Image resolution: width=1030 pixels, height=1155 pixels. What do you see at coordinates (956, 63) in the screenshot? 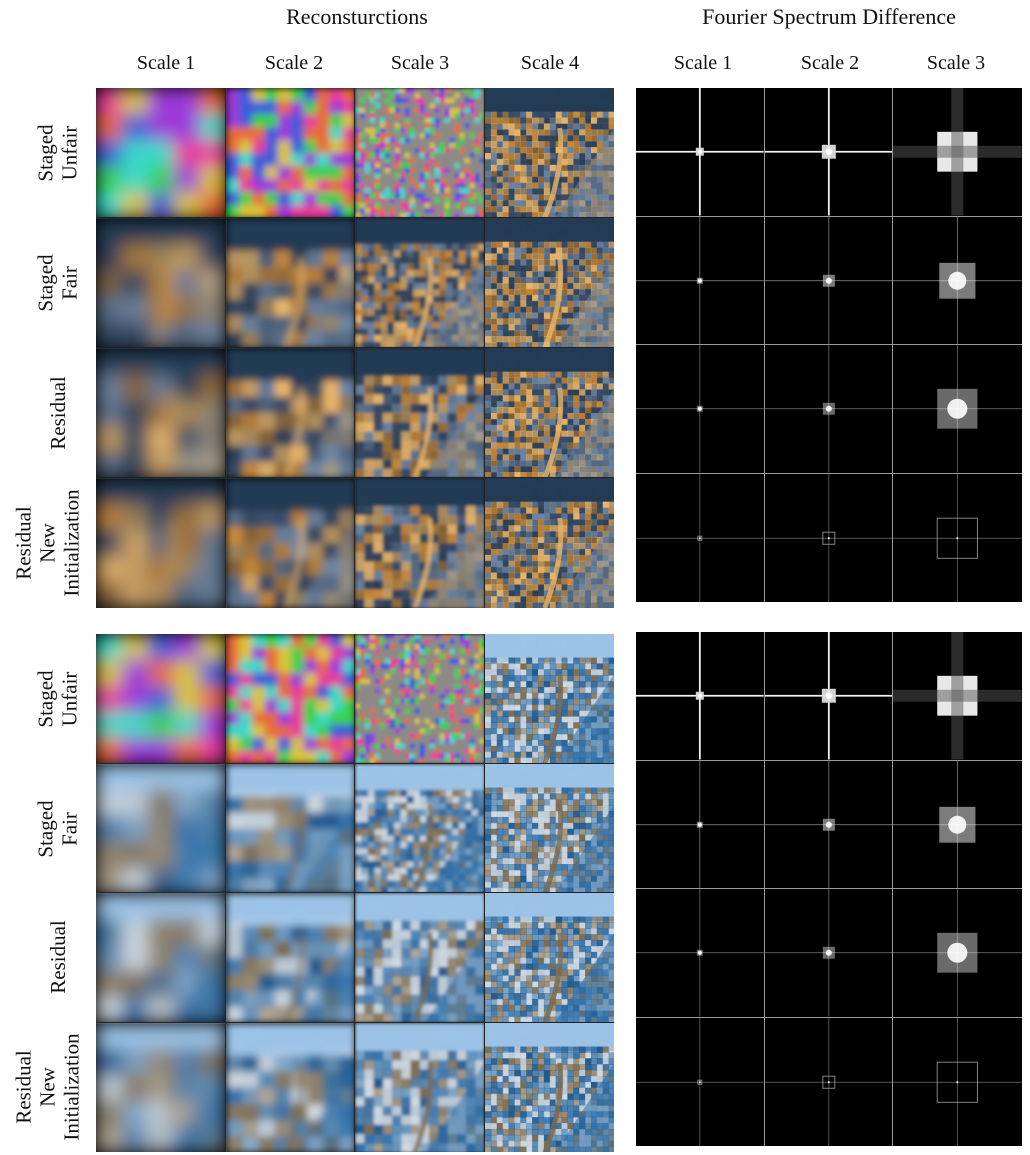
I see `spectrum-col-scale-3: Scale 3` at bounding box center [956, 63].